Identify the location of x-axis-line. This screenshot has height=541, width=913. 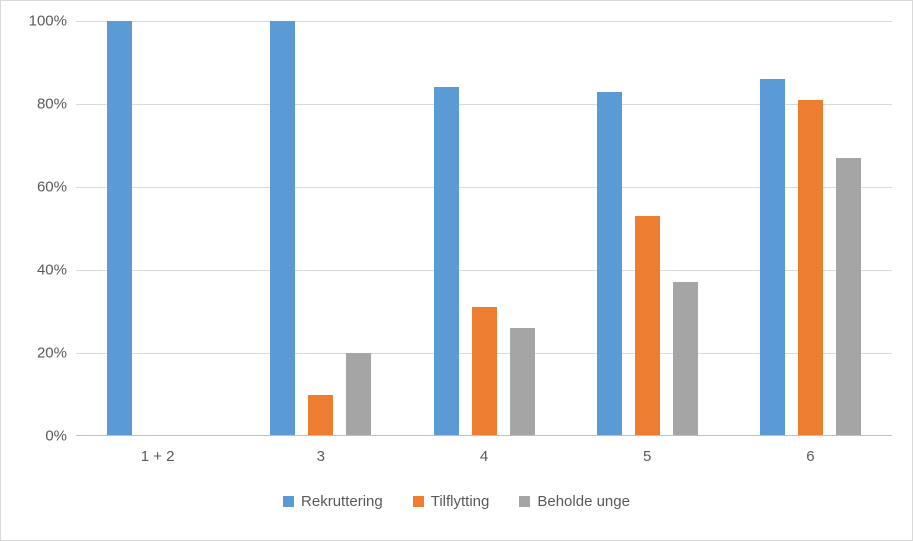
(484, 435).